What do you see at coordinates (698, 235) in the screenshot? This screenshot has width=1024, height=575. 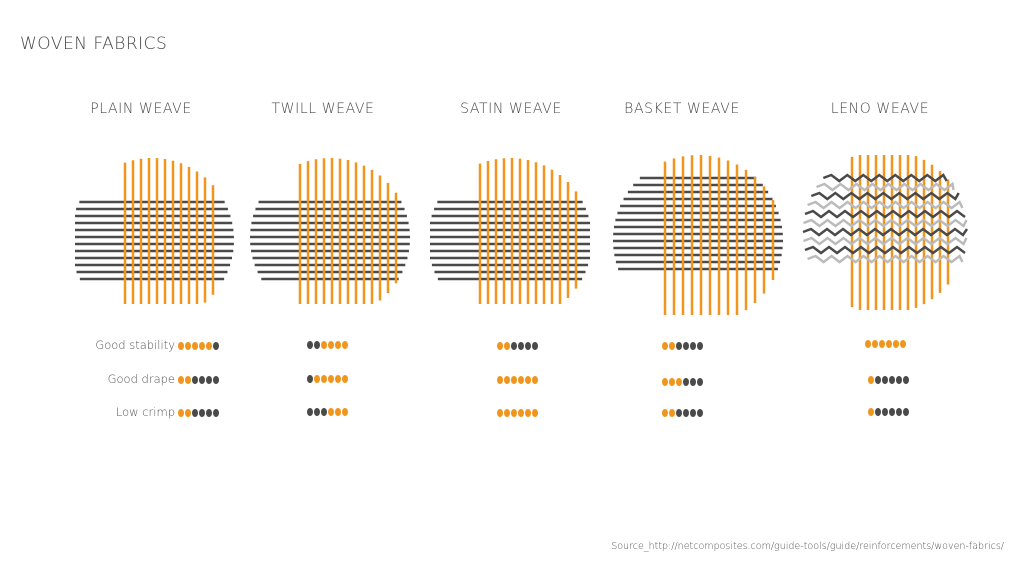 I see `basket-weave-illustration` at bounding box center [698, 235].